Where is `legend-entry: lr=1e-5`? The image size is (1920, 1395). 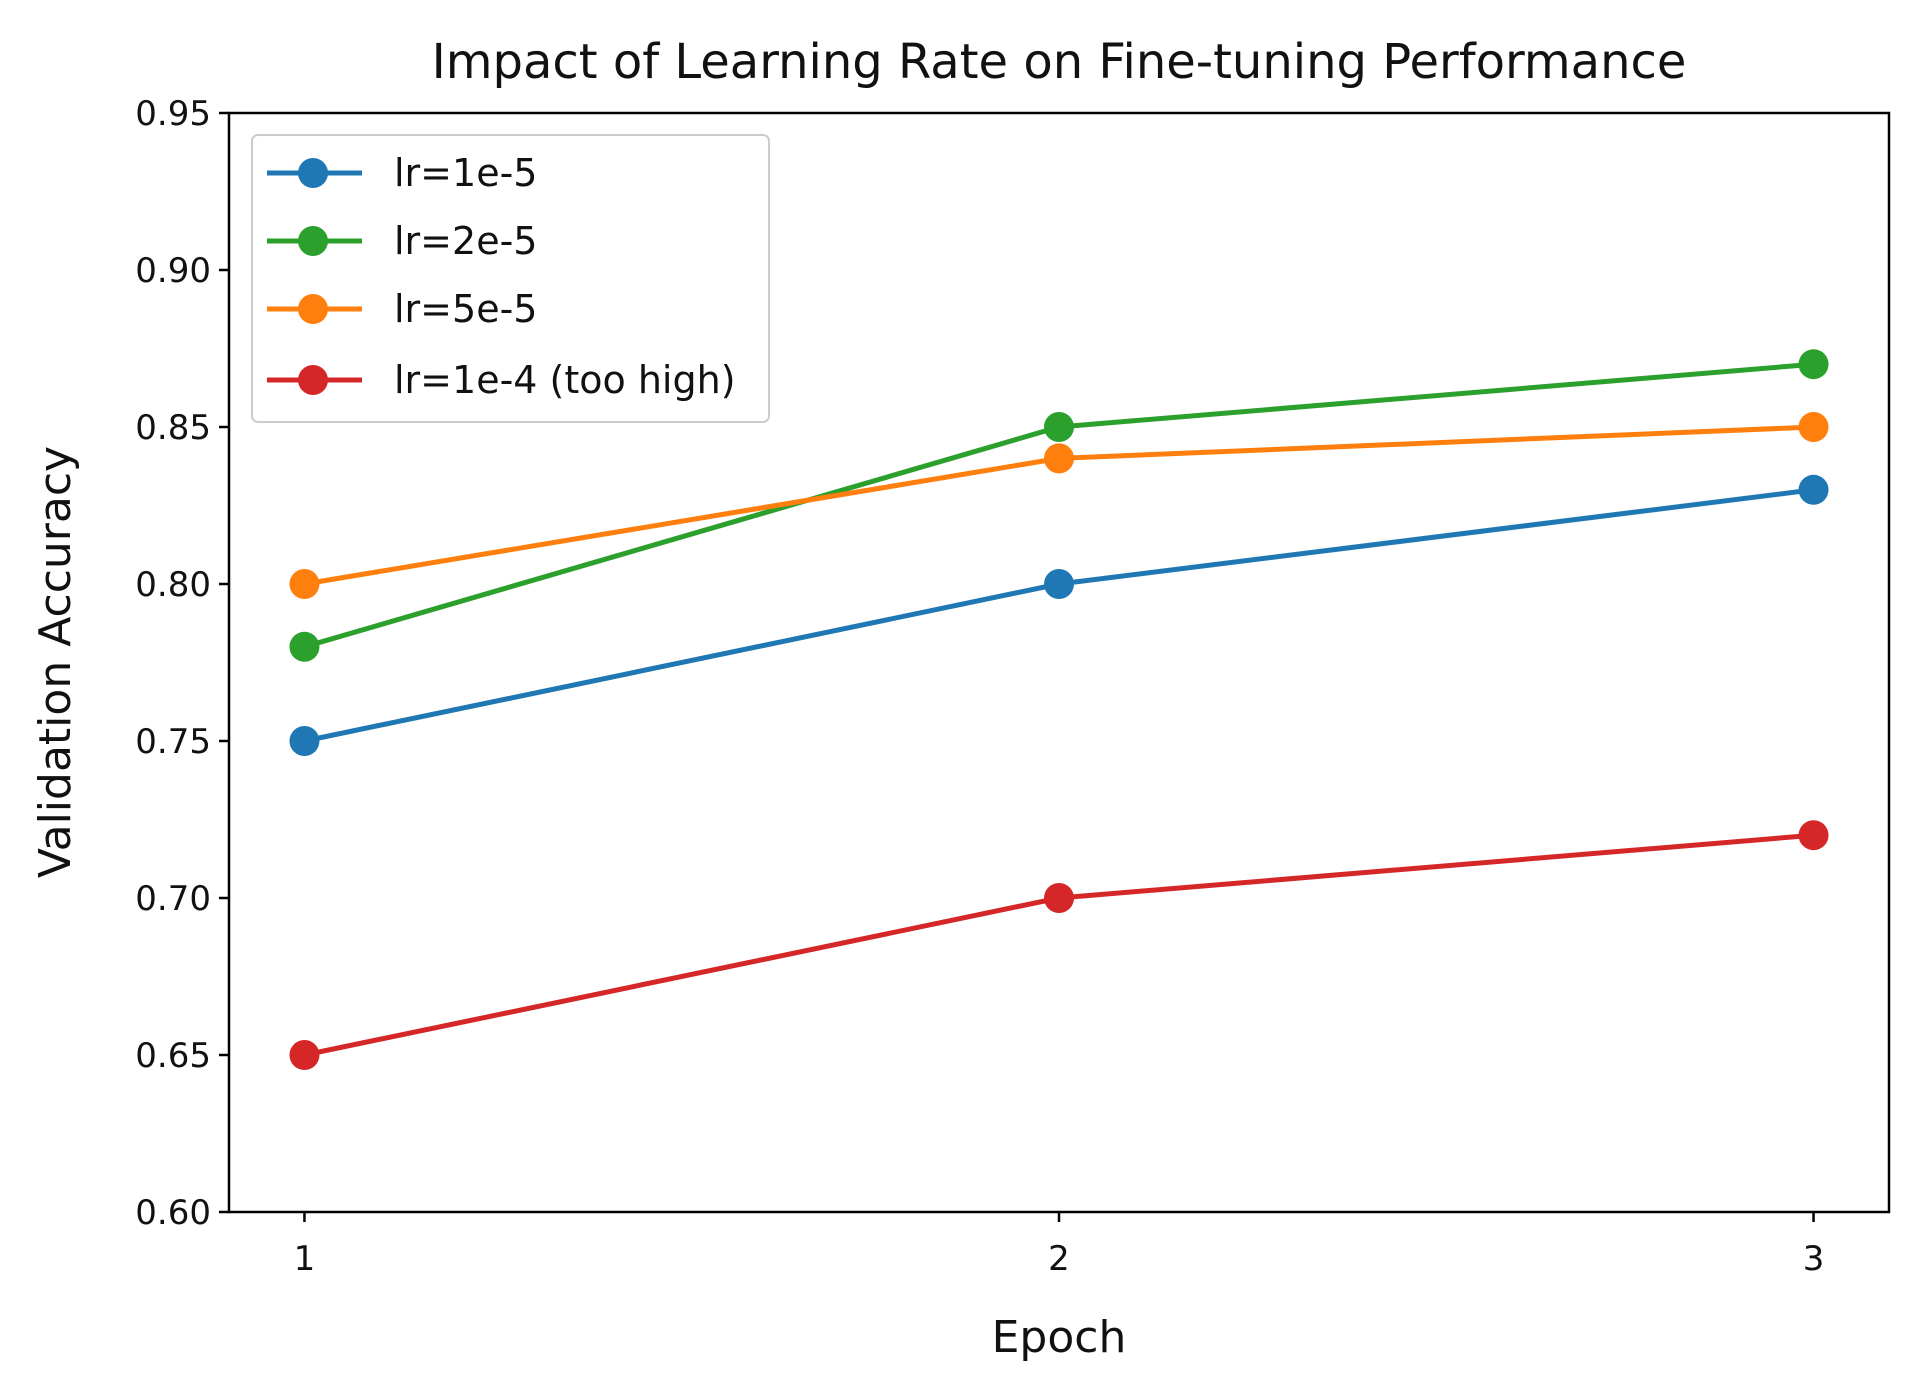 legend-entry: lr=1e-5 is located at coordinates (402, 173).